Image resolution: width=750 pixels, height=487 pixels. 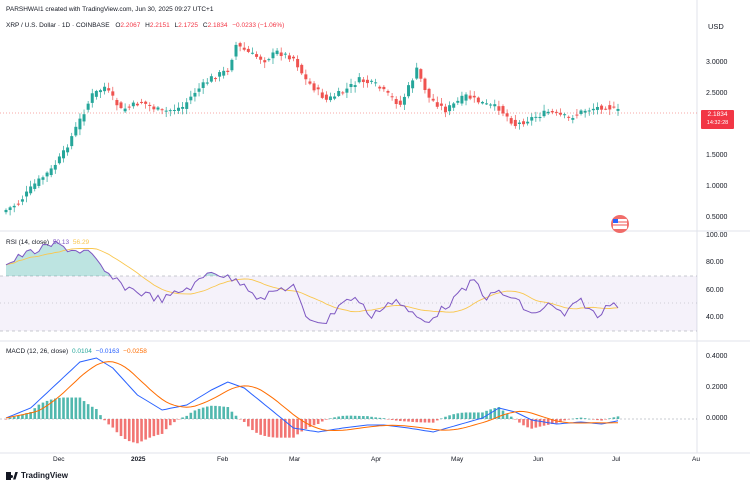 What do you see at coordinates (58, 25) in the screenshot?
I see `symbol-name: XRP / U.S. Dollar · 1D · COINBASE` at bounding box center [58, 25].